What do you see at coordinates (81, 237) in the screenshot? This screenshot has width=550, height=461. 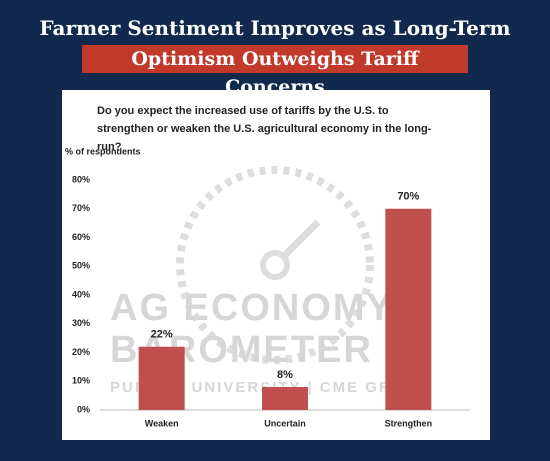 I see `y-tick-label: 60%` at bounding box center [81, 237].